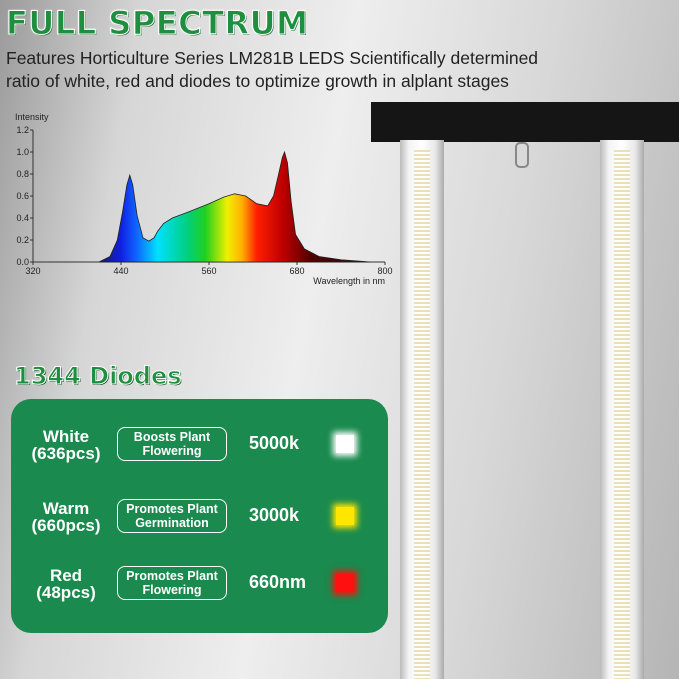 The width and height of the screenshot is (679, 679). What do you see at coordinates (32, 117) in the screenshot?
I see `y-axis-label: Intensity` at bounding box center [32, 117].